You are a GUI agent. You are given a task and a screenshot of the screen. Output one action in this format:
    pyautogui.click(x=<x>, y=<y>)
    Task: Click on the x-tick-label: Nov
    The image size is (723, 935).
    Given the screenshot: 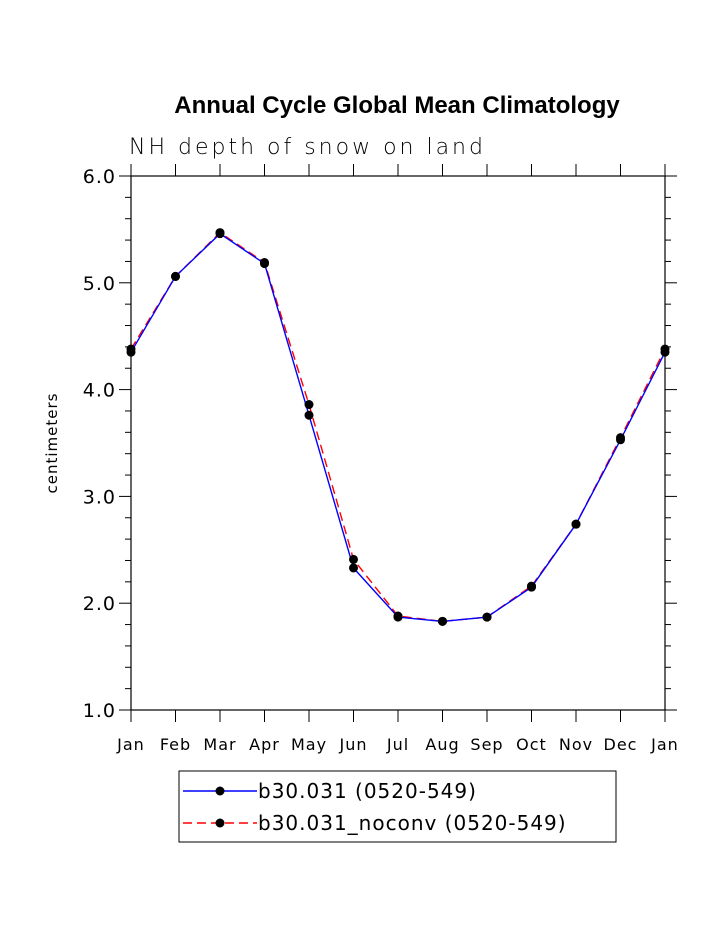 What is the action you would take?
    pyautogui.click(x=576, y=744)
    